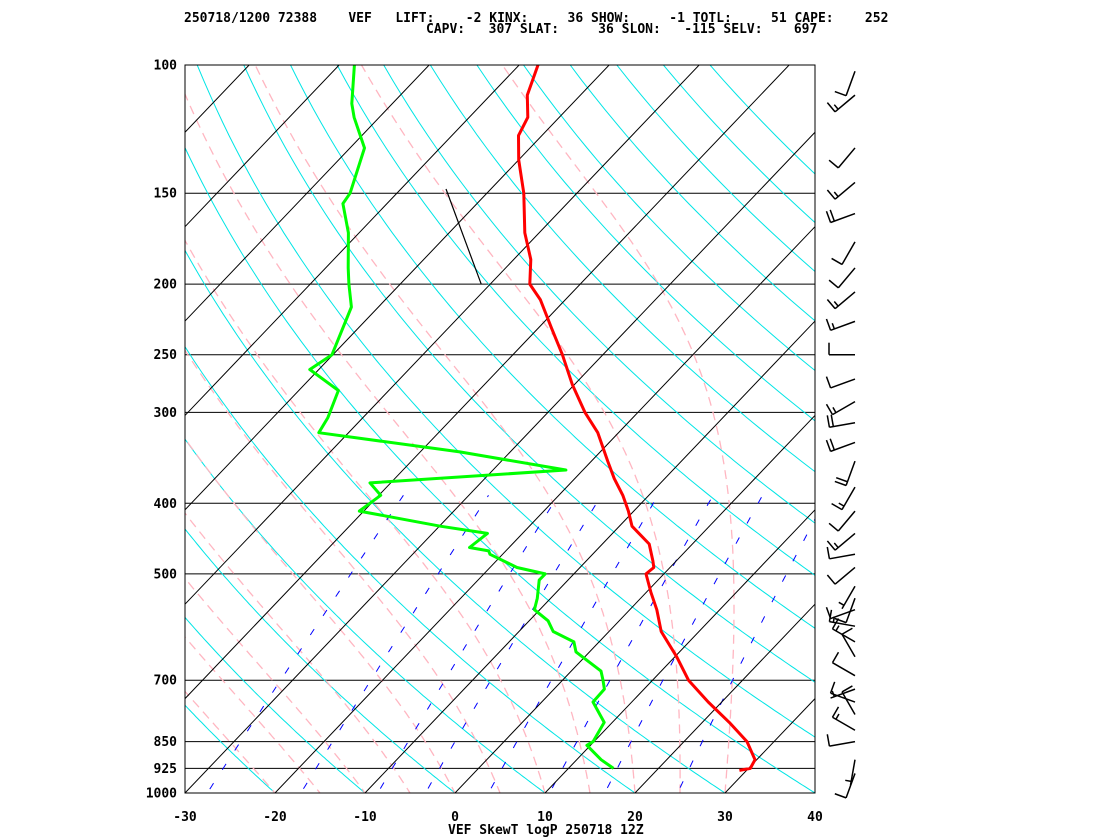  I want to click on pressure-tick-label: 200, so click(166, 285).